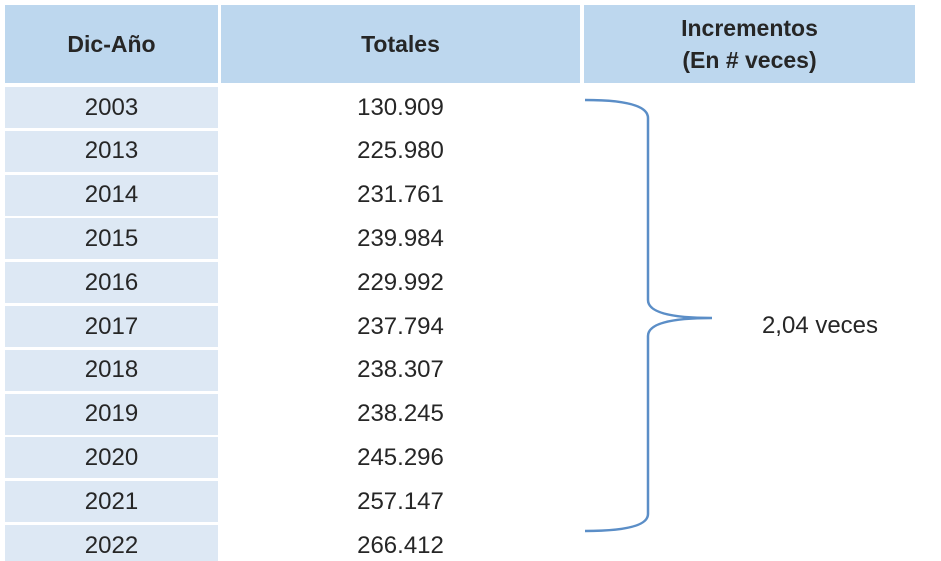 This screenshot has width=941, height=561. I want to click on header-text: Totales, so click(400, 44).